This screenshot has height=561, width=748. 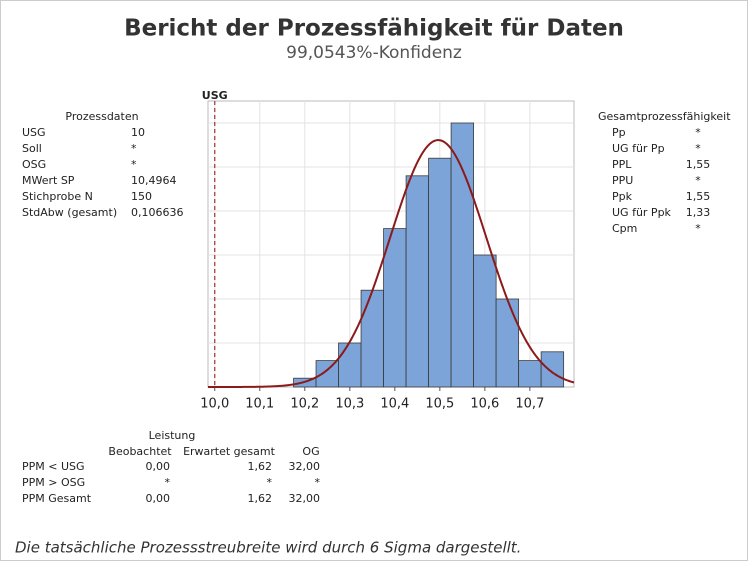 I want to click on report-subtitle: 99,0543%-Konfidenz, so click(x=374, y=53).